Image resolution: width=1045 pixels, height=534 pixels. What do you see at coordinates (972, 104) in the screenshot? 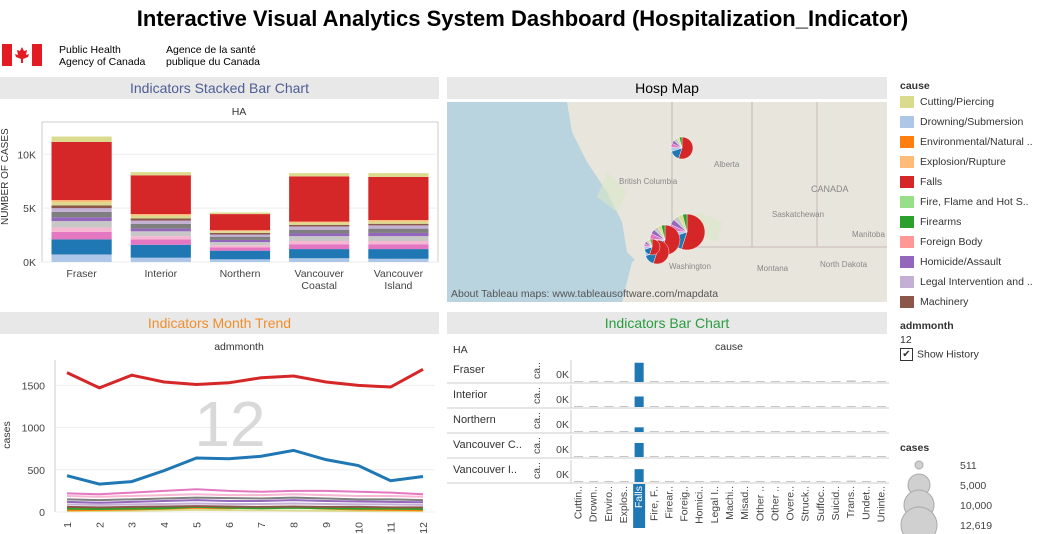
I see `legend-item: Cutting/Piercing` at bounding box center [972, 104].